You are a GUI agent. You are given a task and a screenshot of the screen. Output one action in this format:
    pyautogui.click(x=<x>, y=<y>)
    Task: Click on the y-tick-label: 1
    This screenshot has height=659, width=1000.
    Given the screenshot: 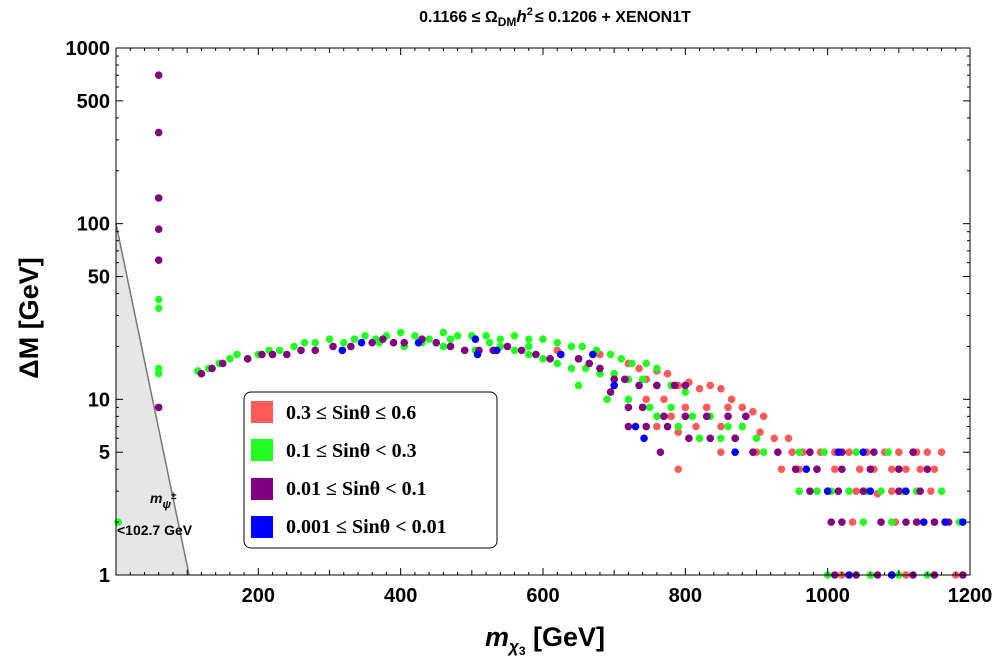 What is the action you would take?
    pyautogui.click(x=104, y=576)
    